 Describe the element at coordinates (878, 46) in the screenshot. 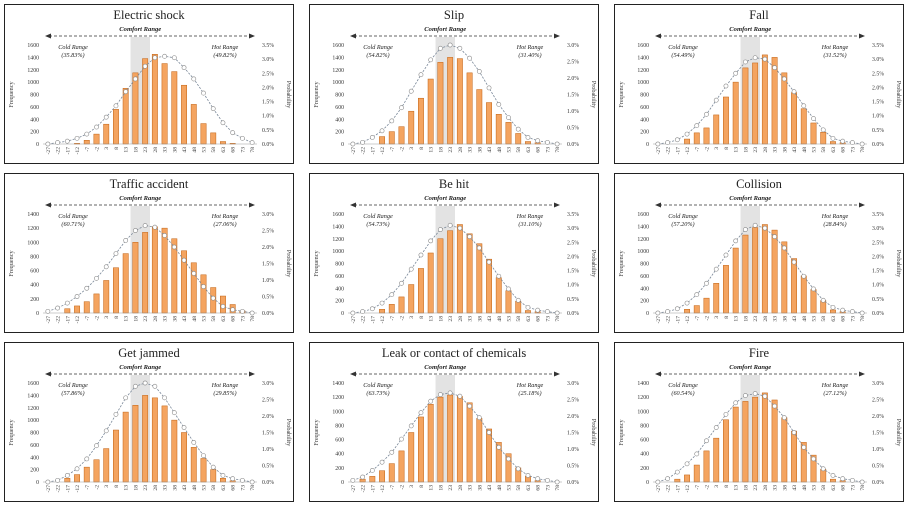

I see `y2-tick-label: 3.5%` at that location.